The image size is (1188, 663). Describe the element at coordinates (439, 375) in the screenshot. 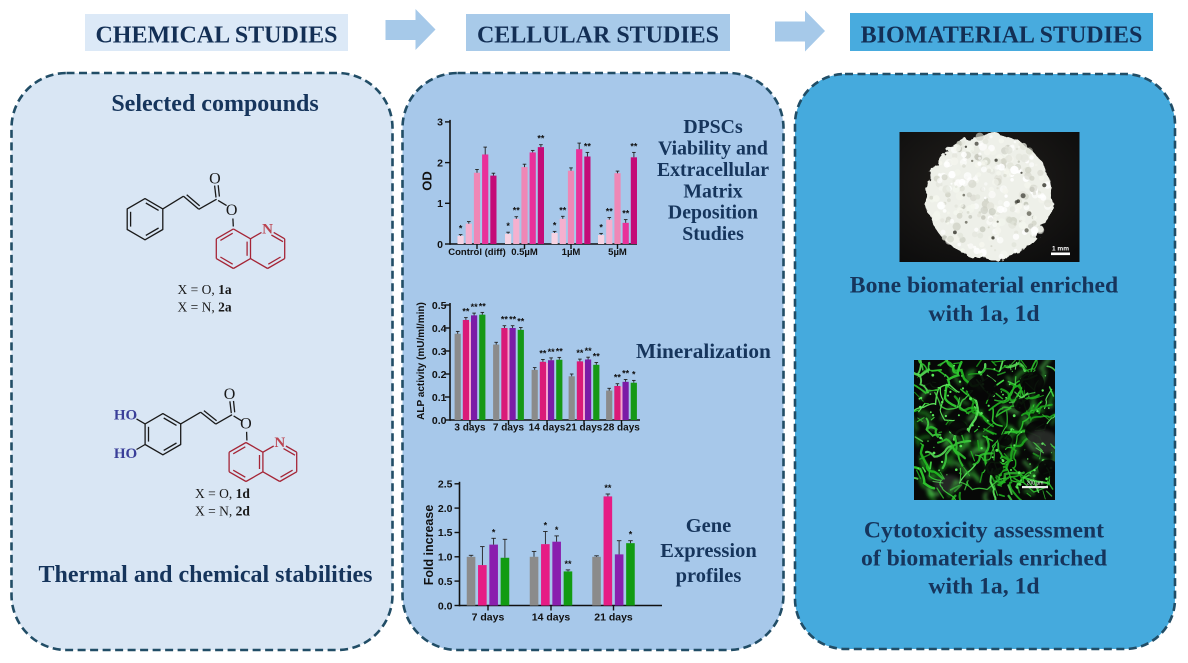

I see `svg-text: 0.2` at that location.